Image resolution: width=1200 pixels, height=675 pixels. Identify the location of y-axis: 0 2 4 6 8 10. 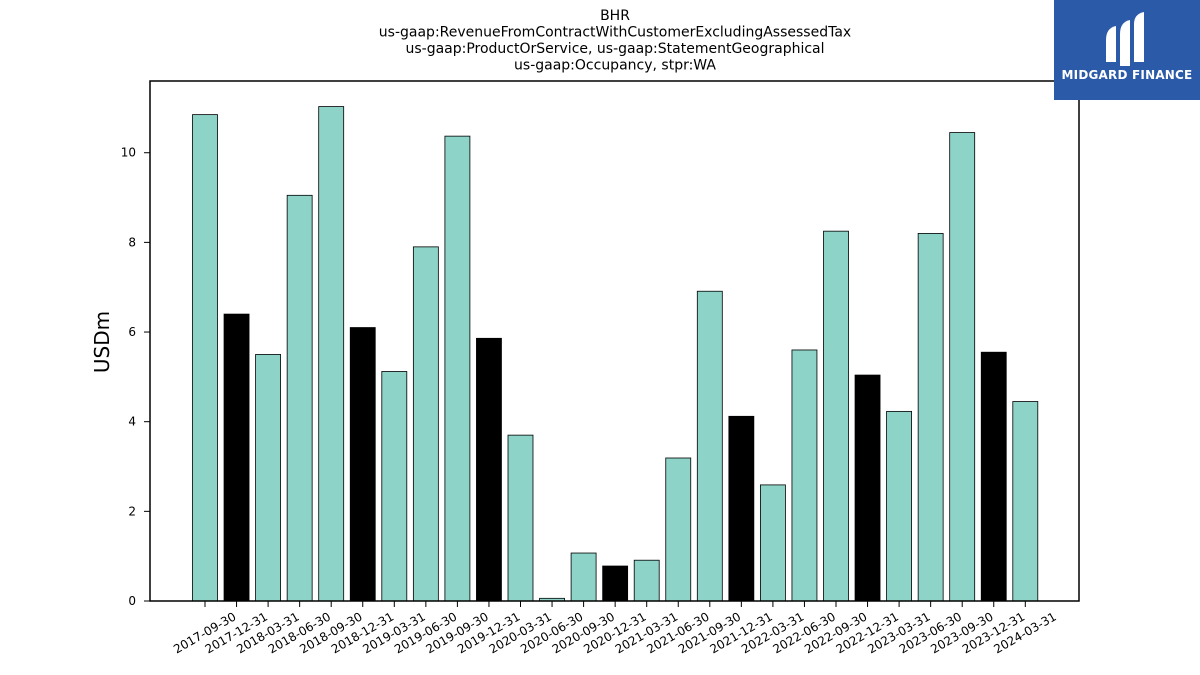
(135, 377).